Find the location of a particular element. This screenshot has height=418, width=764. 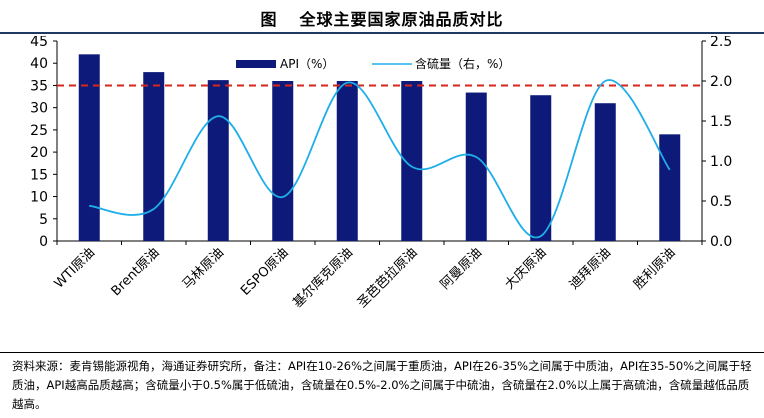

left-tick-label: 20 is located at coordinates (39, 153).